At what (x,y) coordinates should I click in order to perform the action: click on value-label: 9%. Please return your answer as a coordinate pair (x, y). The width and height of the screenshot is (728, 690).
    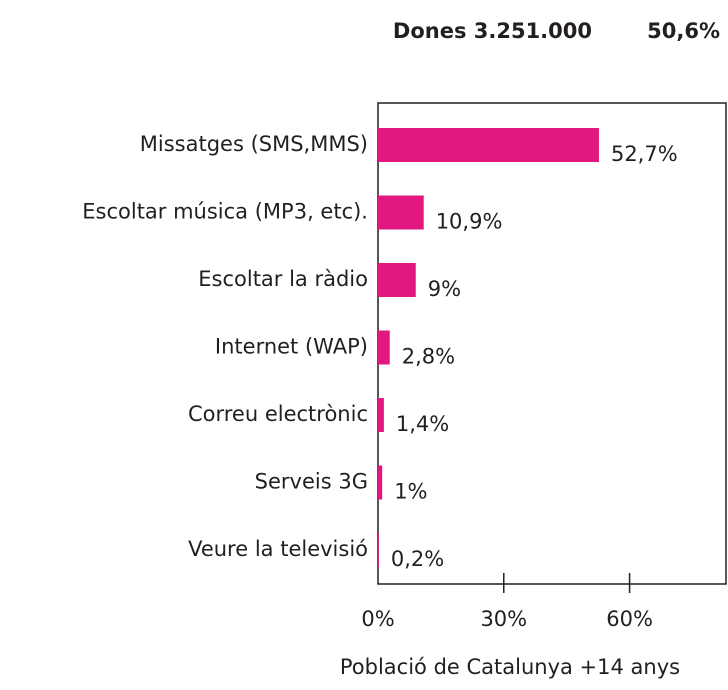
    Looking at the image, I should click on (444, 289).